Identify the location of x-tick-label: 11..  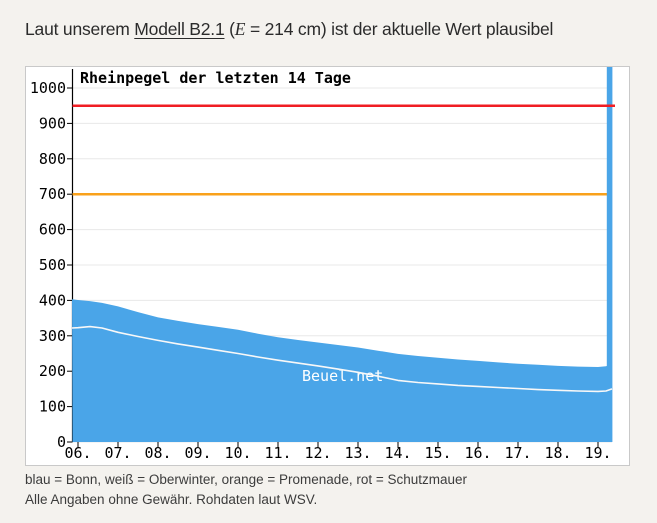
(277, 453).